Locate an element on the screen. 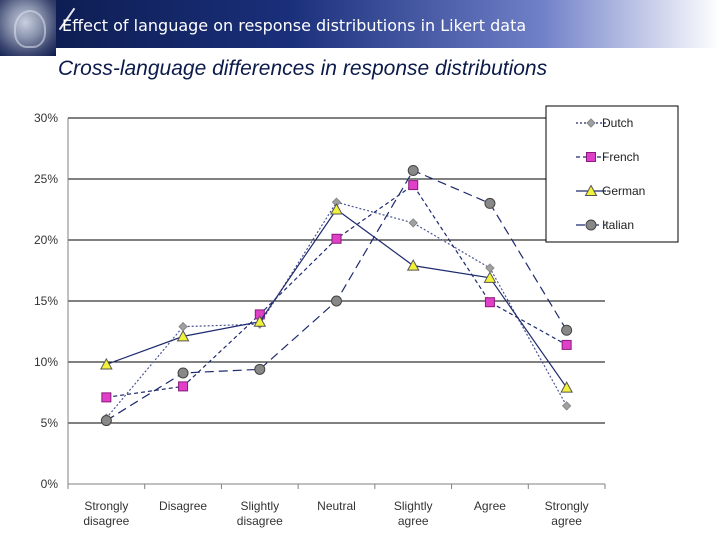  x-tick-label: Agree is located at coordinates (490, 506).